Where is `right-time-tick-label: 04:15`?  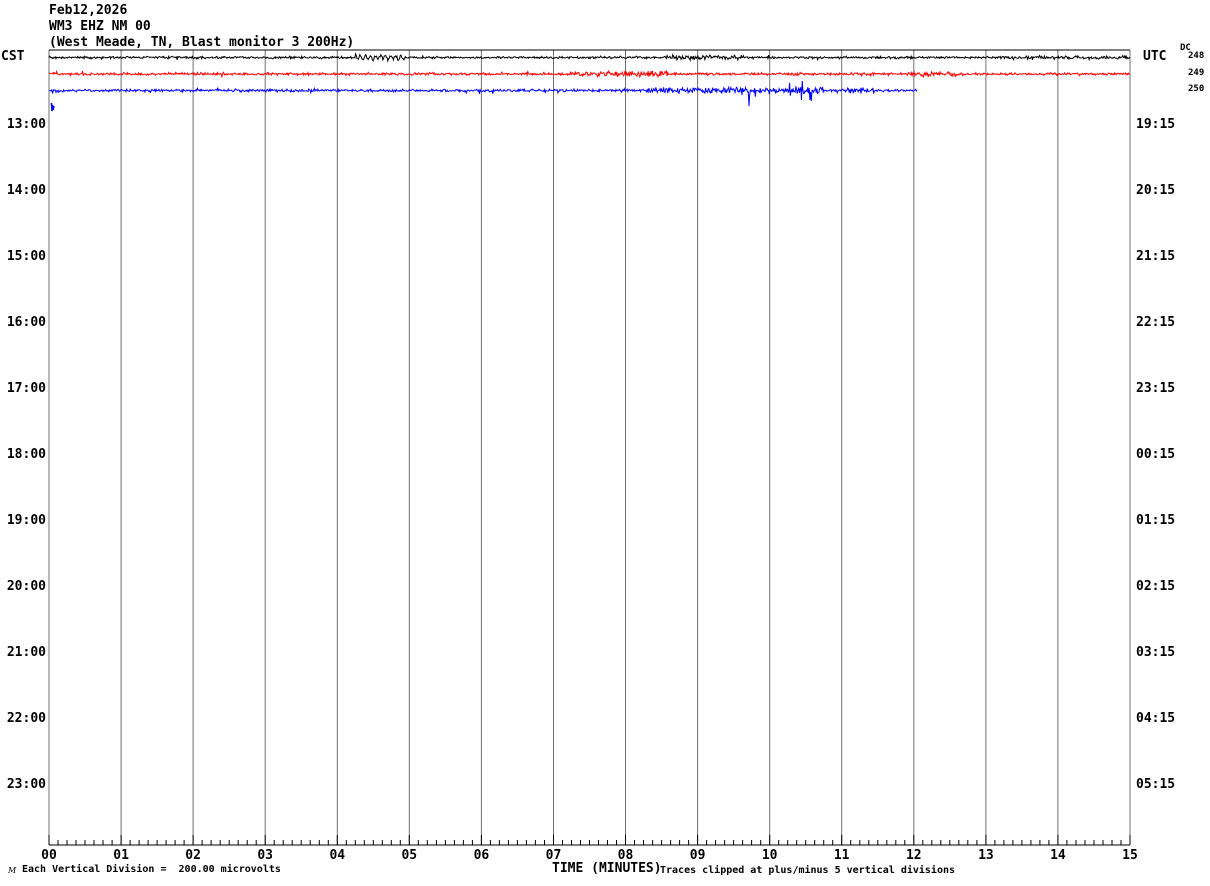
right-time-tick-label: 04:15 is located at coordinates (1156, 718).